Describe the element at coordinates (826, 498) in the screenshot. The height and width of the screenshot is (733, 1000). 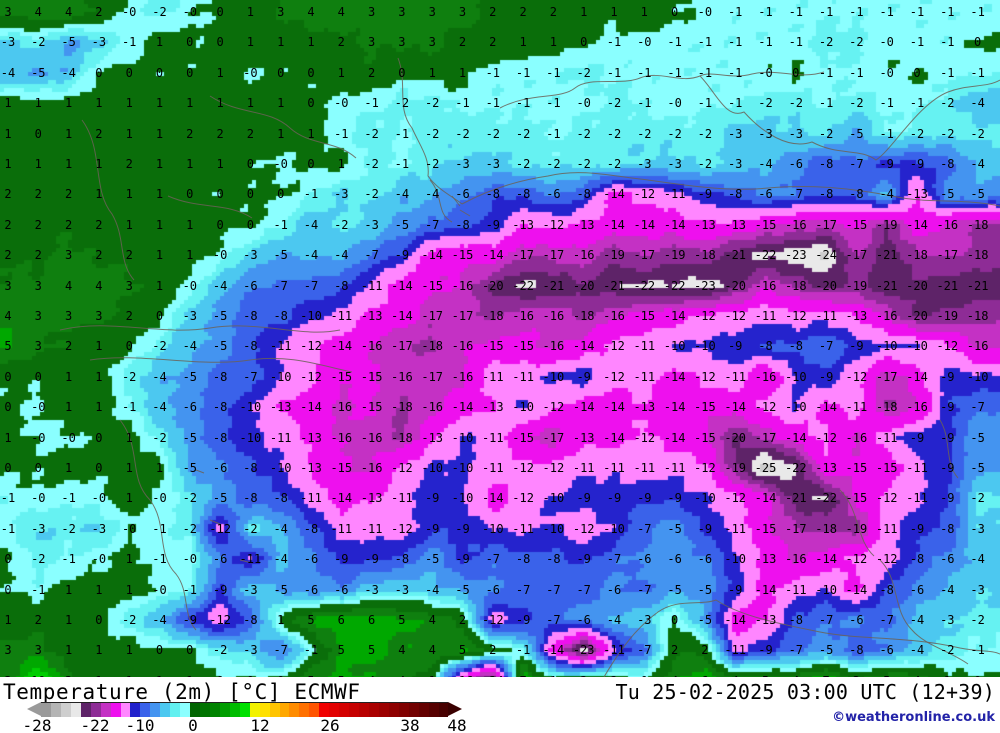
I see `temp-value: -22` at that location.